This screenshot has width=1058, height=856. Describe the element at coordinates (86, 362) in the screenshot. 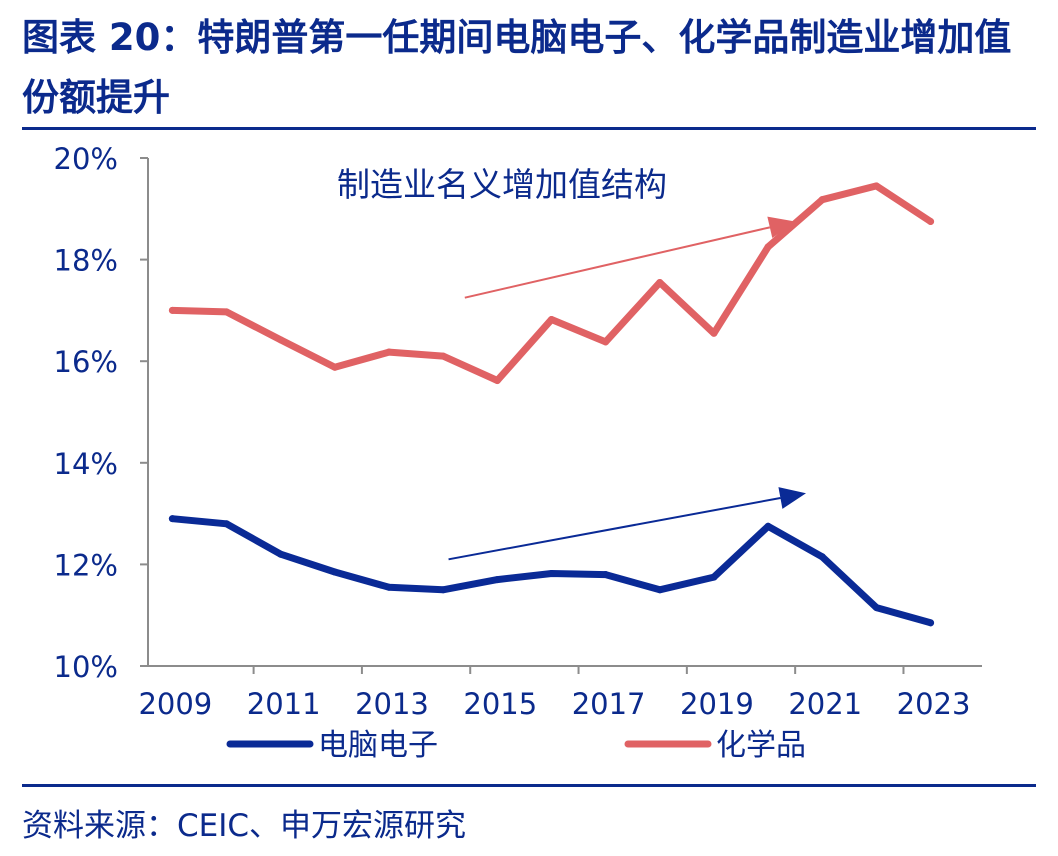

I see `y-tick-label: 16%` at that location.